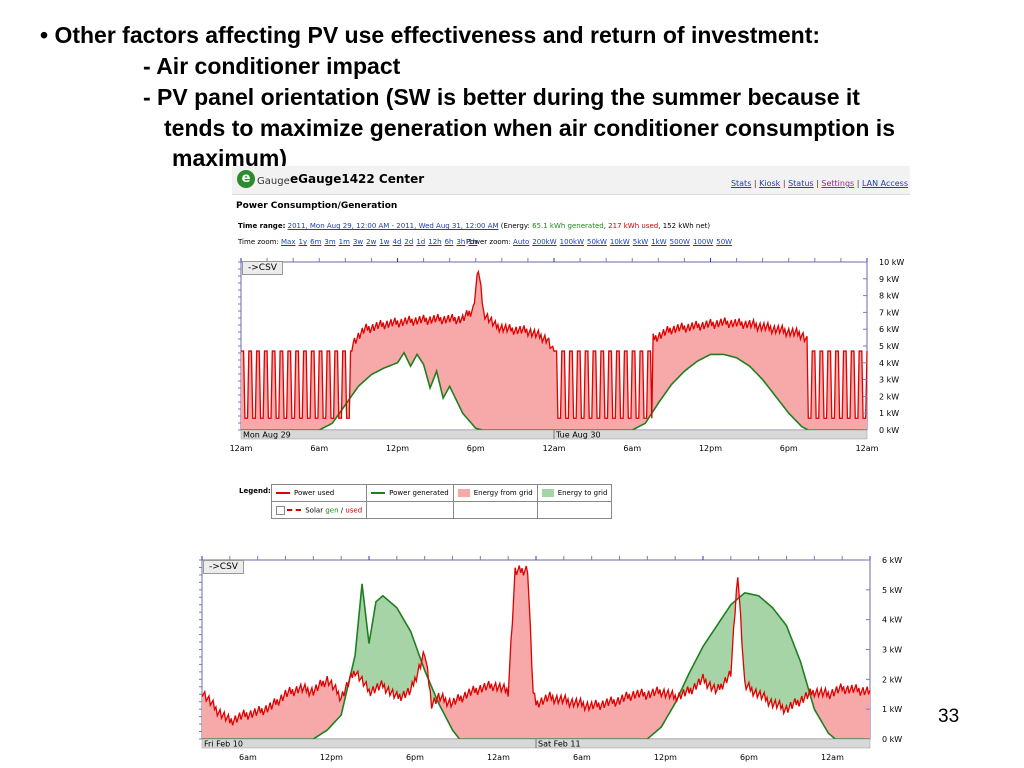 The height and width of the screenshot is (768, 1024). What do you see at coordinates (838, 183) in the screenshot?
I see `nav-settings-link: Settings` at bounding box center [838, 183].